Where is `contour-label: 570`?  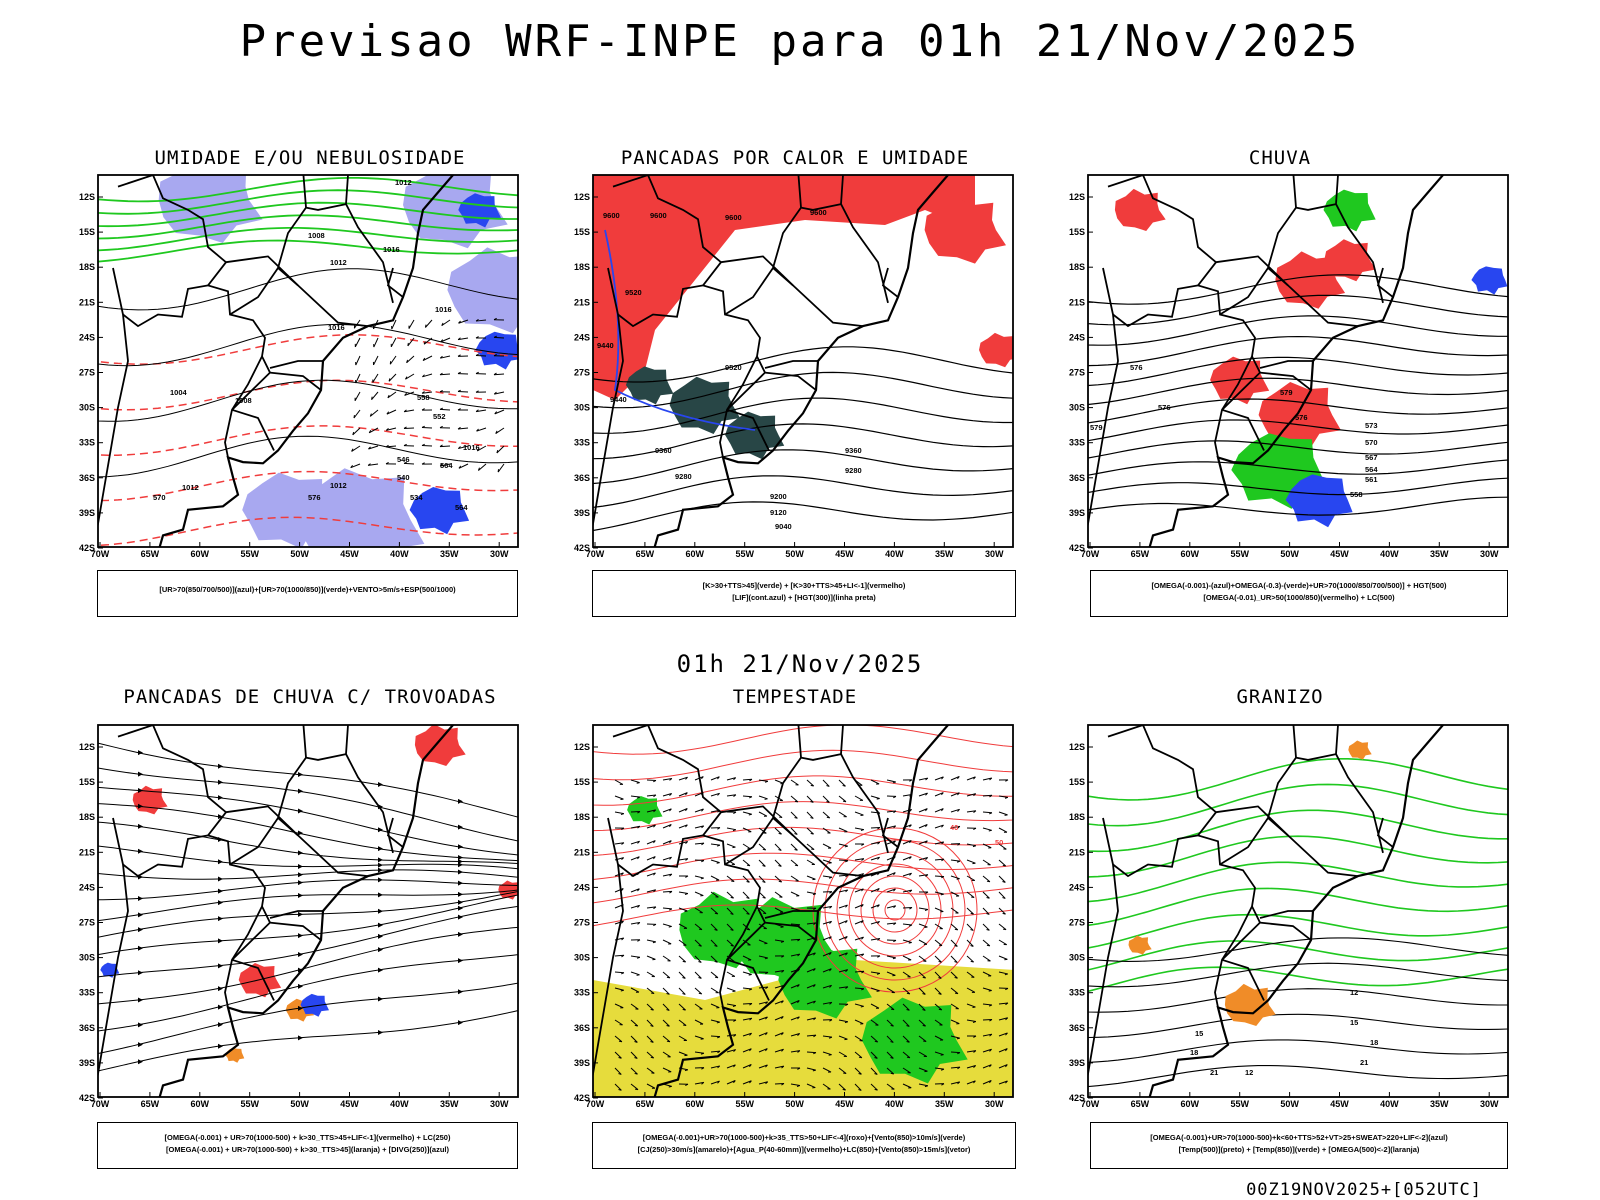 contour-label: 570 is located at coordinates (1371, 442).